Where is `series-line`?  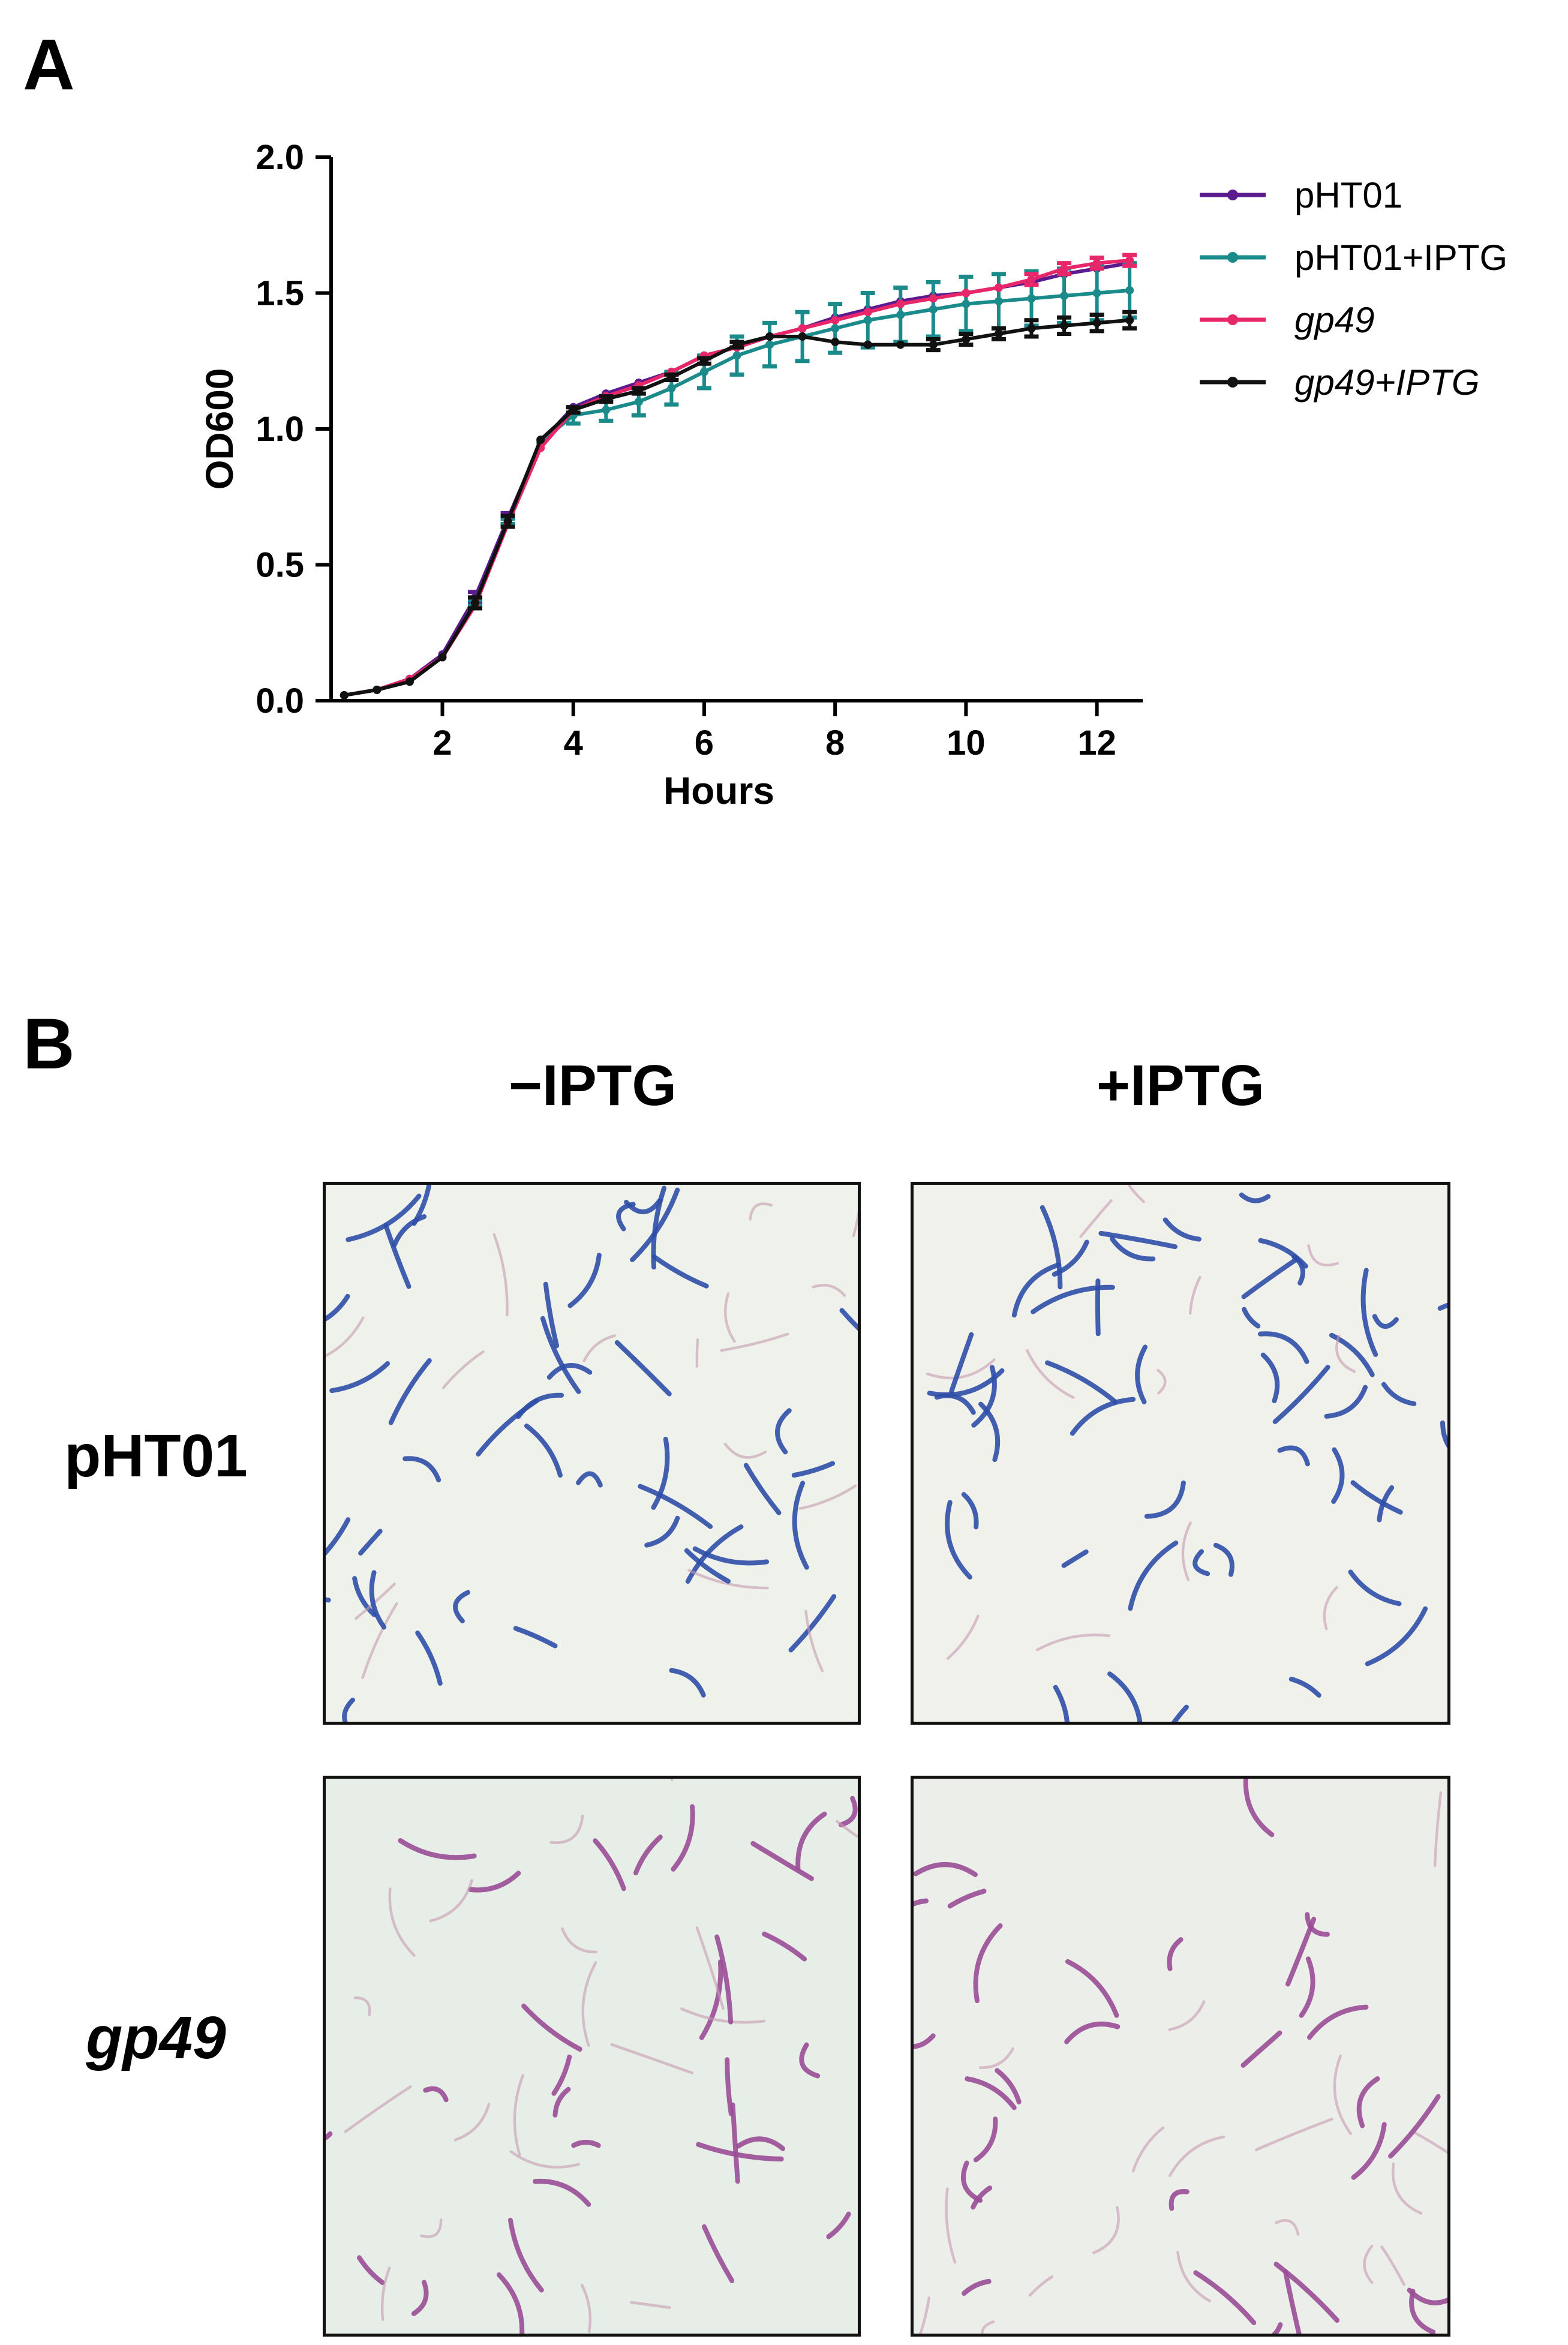
series-line is located at coordinates (737, 478).